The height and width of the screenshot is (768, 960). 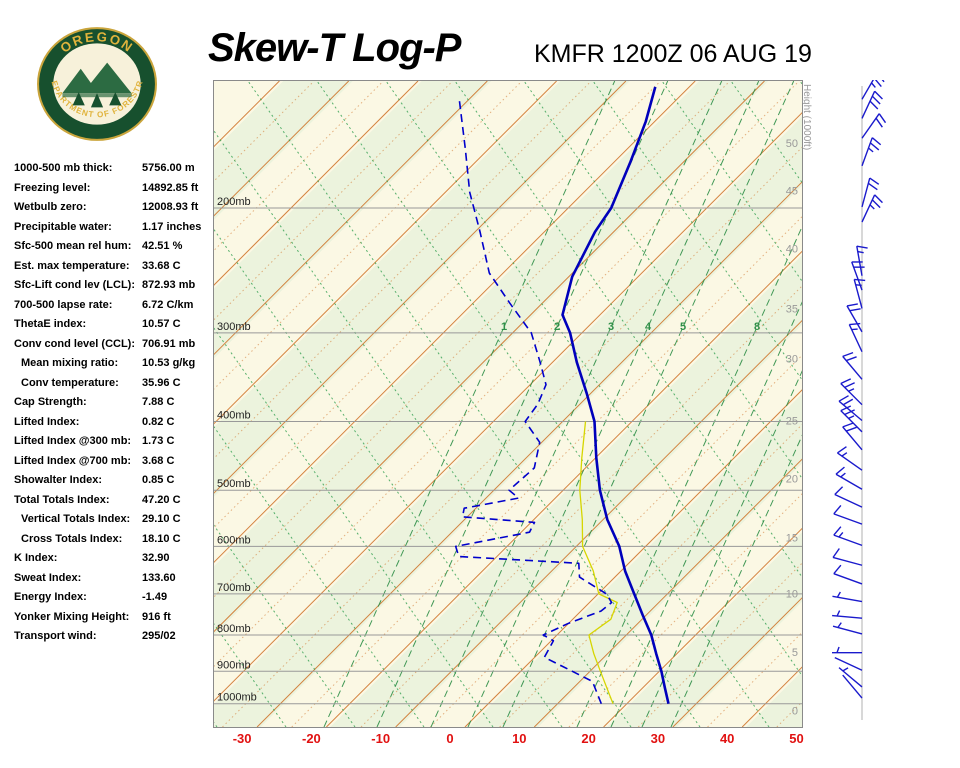 What do you see at coordinates (727, 738) in the screenshot?
I see `x-tick-label: 40` at bounding box center [727, 738].